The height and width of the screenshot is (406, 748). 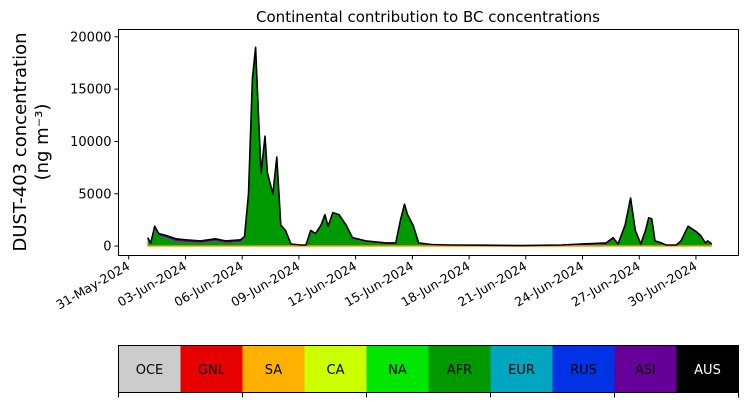 I want to click on legend-swatch-aus, so click(x=707, y=369).